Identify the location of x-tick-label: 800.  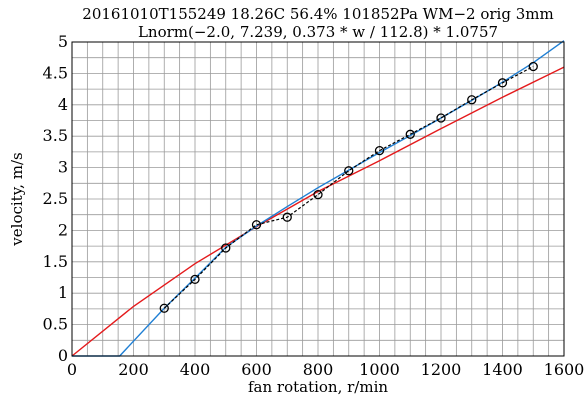
(318, 369).